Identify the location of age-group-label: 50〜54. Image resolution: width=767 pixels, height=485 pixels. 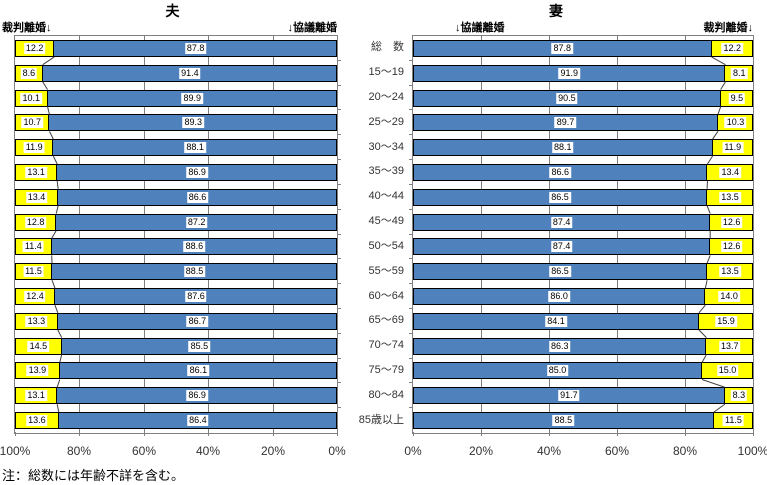
(386, 245).